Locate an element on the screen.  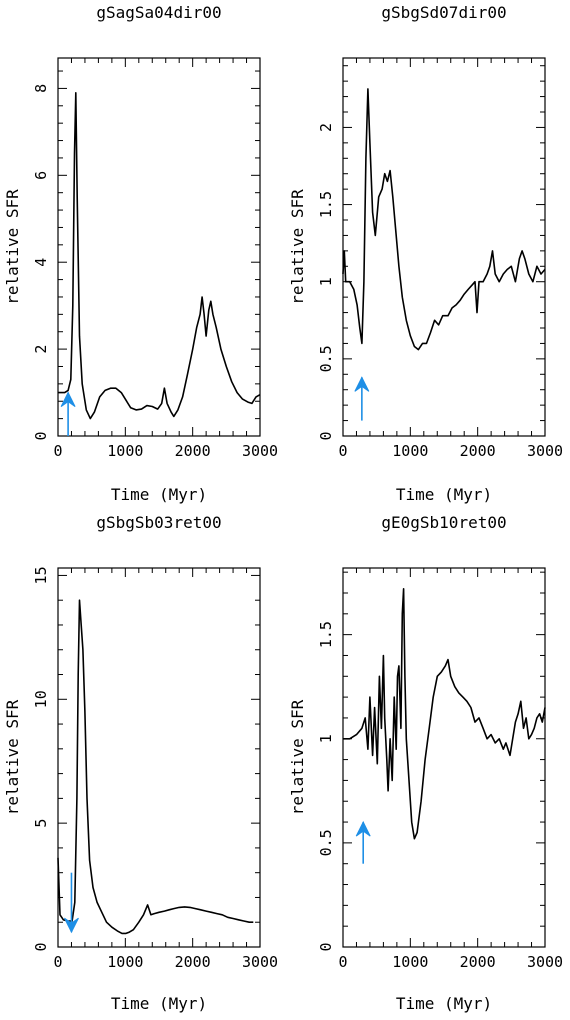
chart-title: gE0gSb10ret00 is located at coordinates (443, 522).